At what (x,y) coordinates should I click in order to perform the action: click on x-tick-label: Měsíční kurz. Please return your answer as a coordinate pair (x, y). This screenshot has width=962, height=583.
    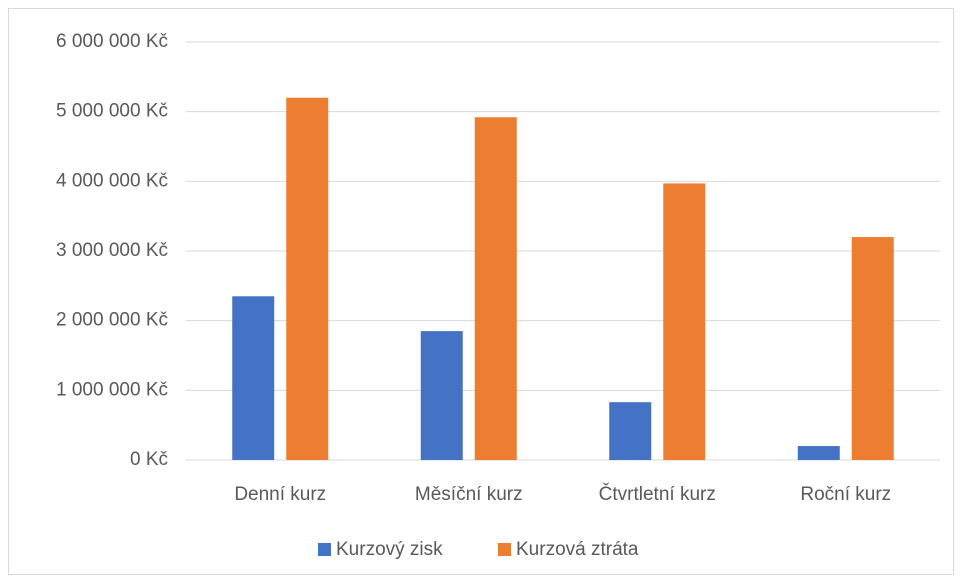
    Looking at the image, I should click on (469, 494).